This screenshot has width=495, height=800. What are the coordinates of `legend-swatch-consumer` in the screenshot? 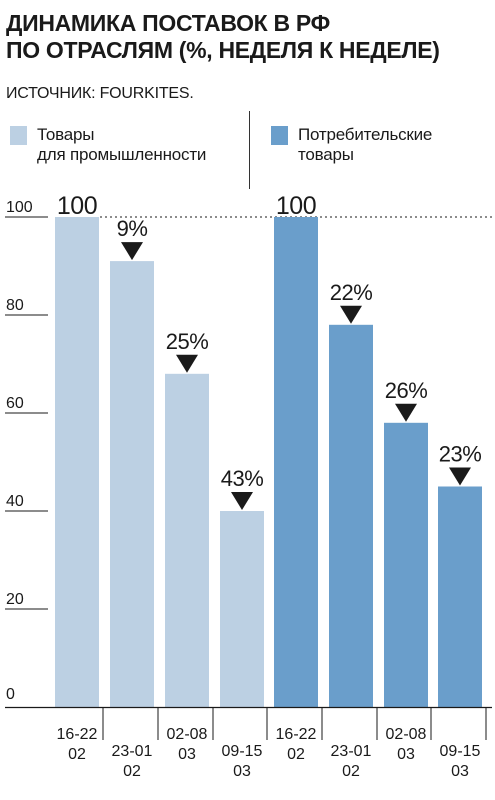 It's located at (279, 135).